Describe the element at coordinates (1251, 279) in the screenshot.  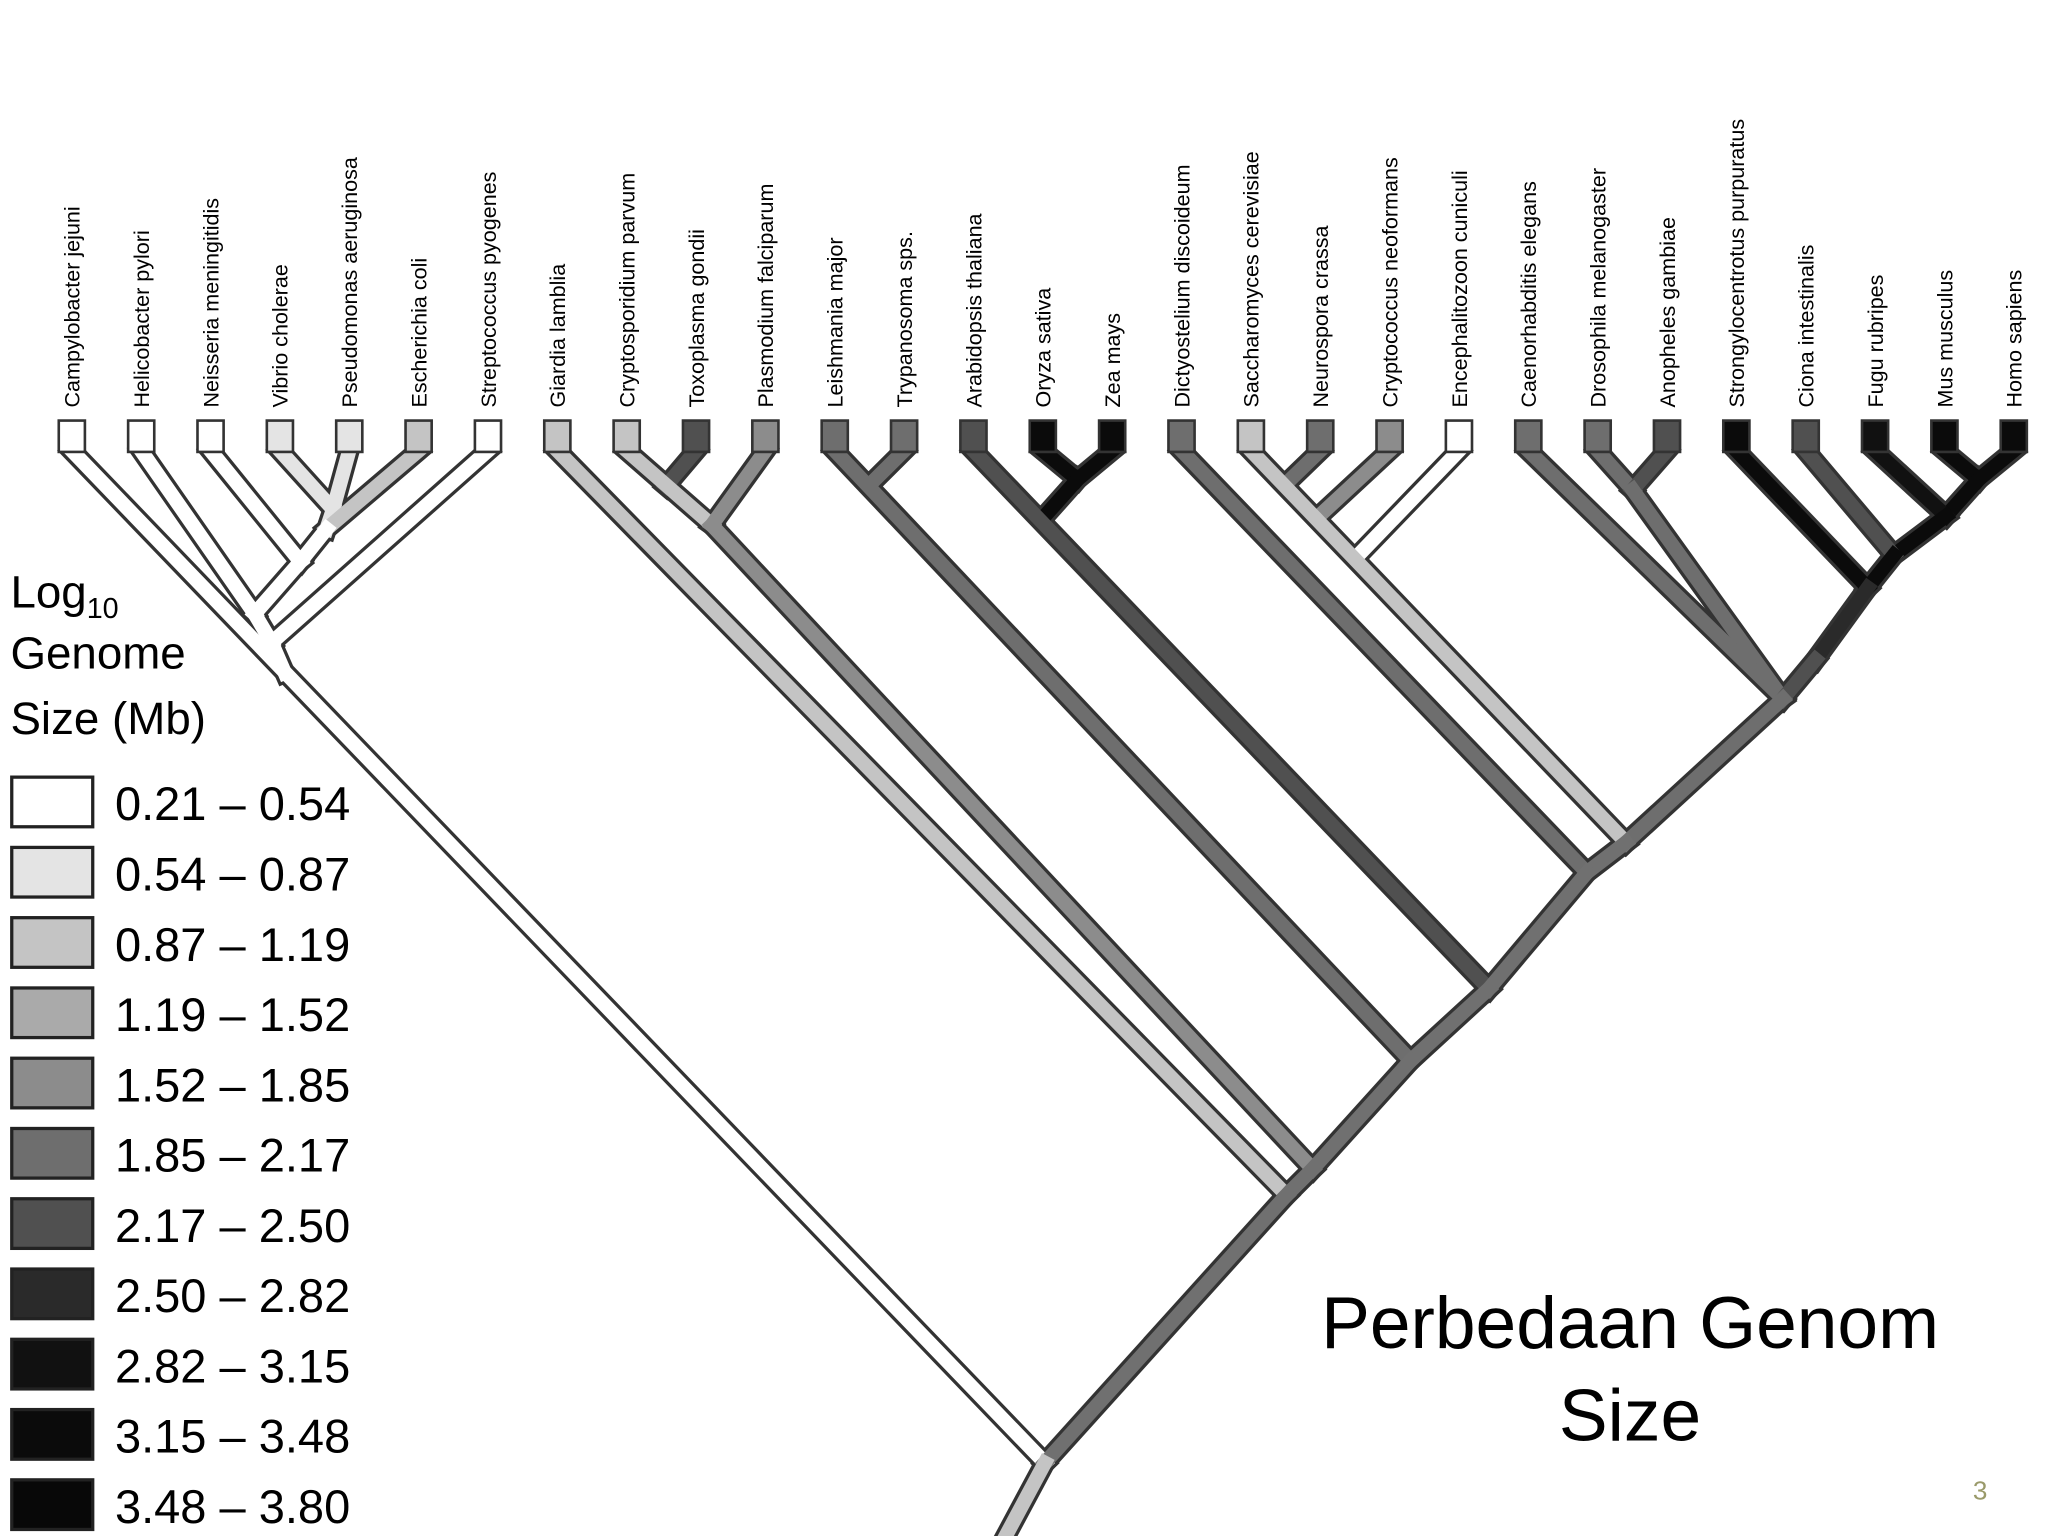
I see `taxon-label: Saccharomyces cerevisiae` at that location.